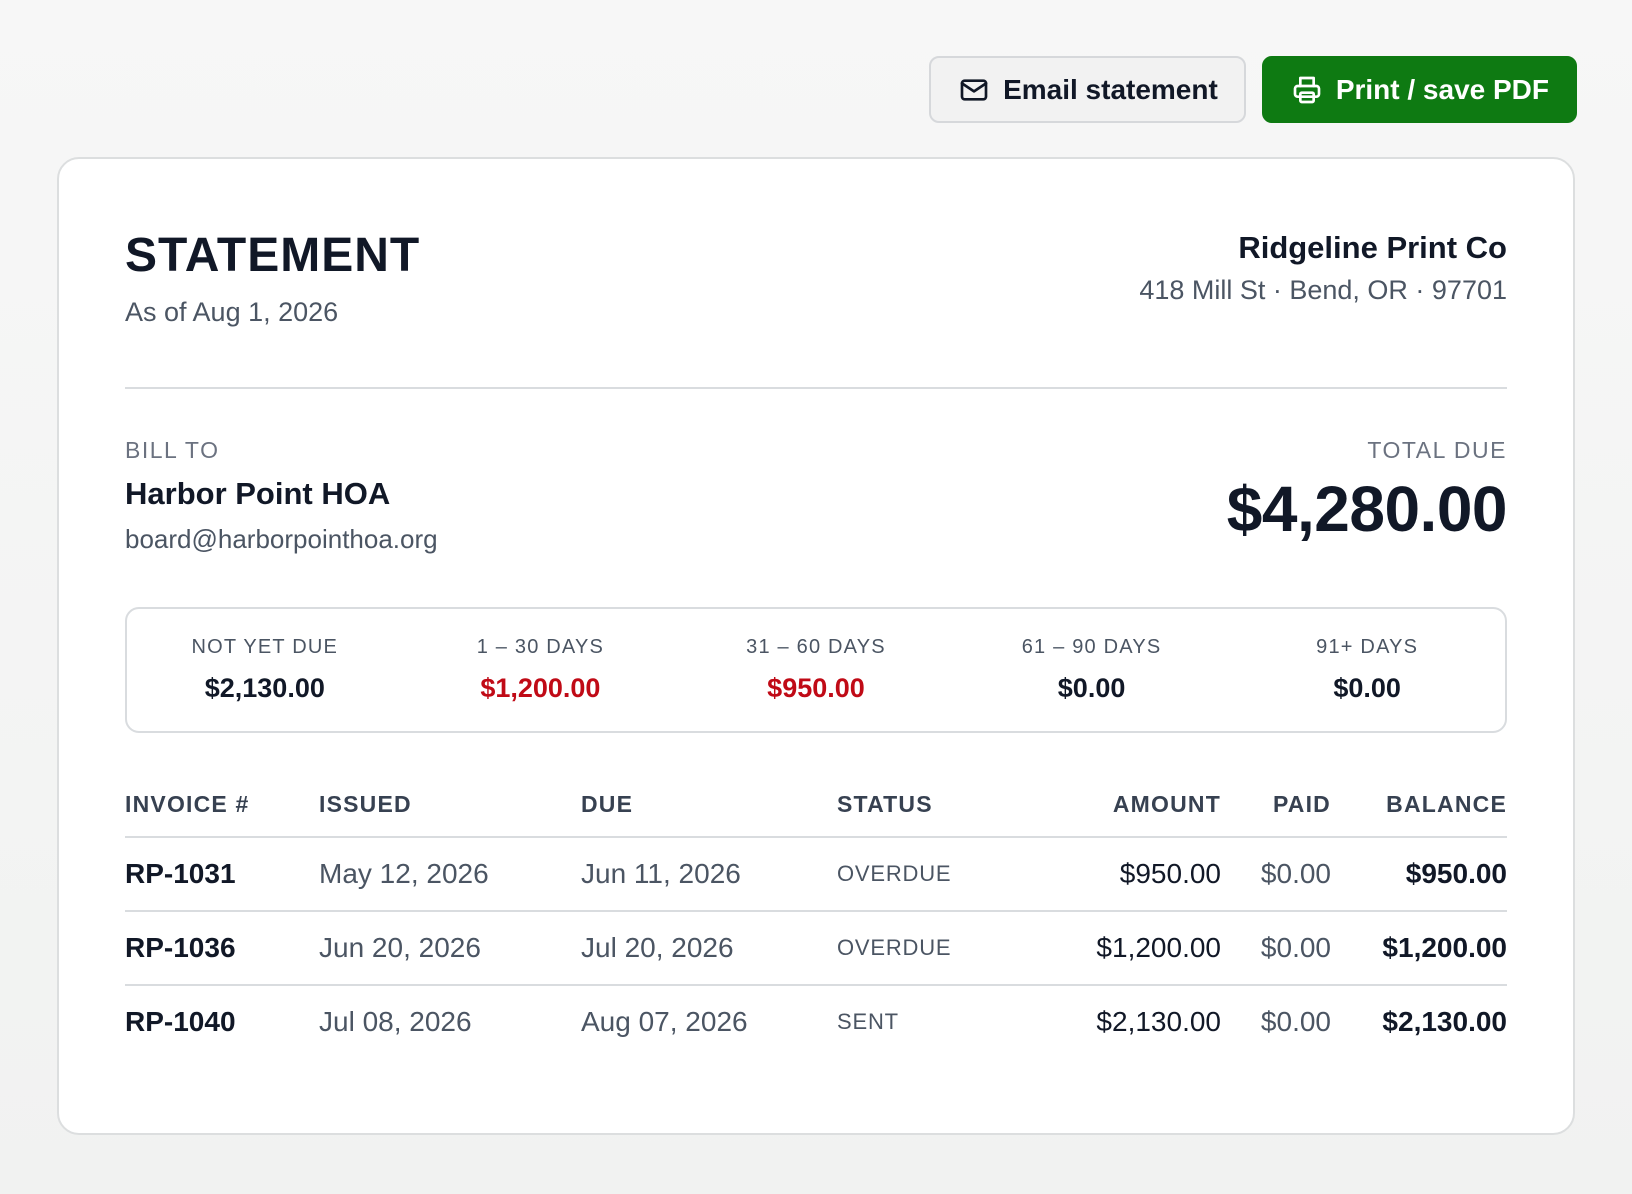 The height and width of the screenshot is (1194, 1632). What do you see at coordinates (264, 688) in the screenshot?
I see `aging-bucket-value: $2,130.00` at bounding box center [264, 688].